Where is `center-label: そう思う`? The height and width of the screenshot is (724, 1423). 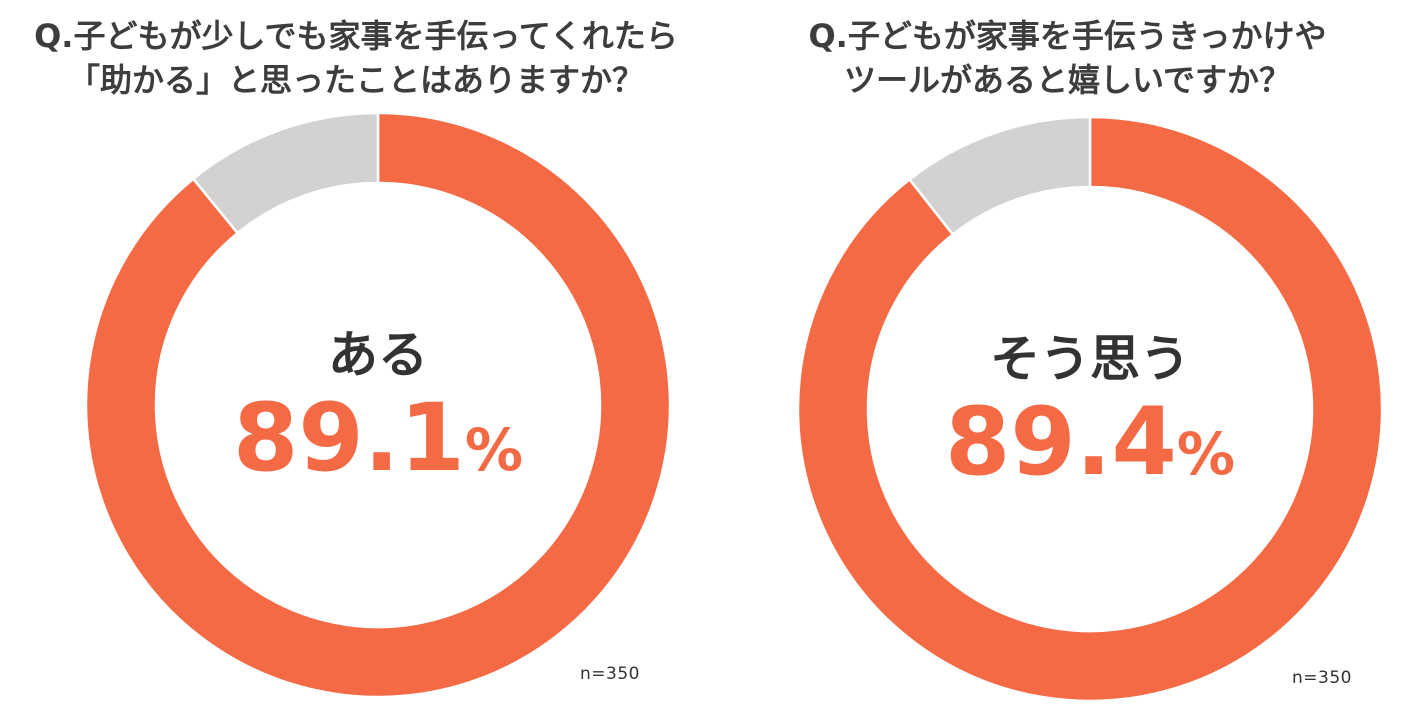
center-label: そう思う is located at coordinates (1090, 359).